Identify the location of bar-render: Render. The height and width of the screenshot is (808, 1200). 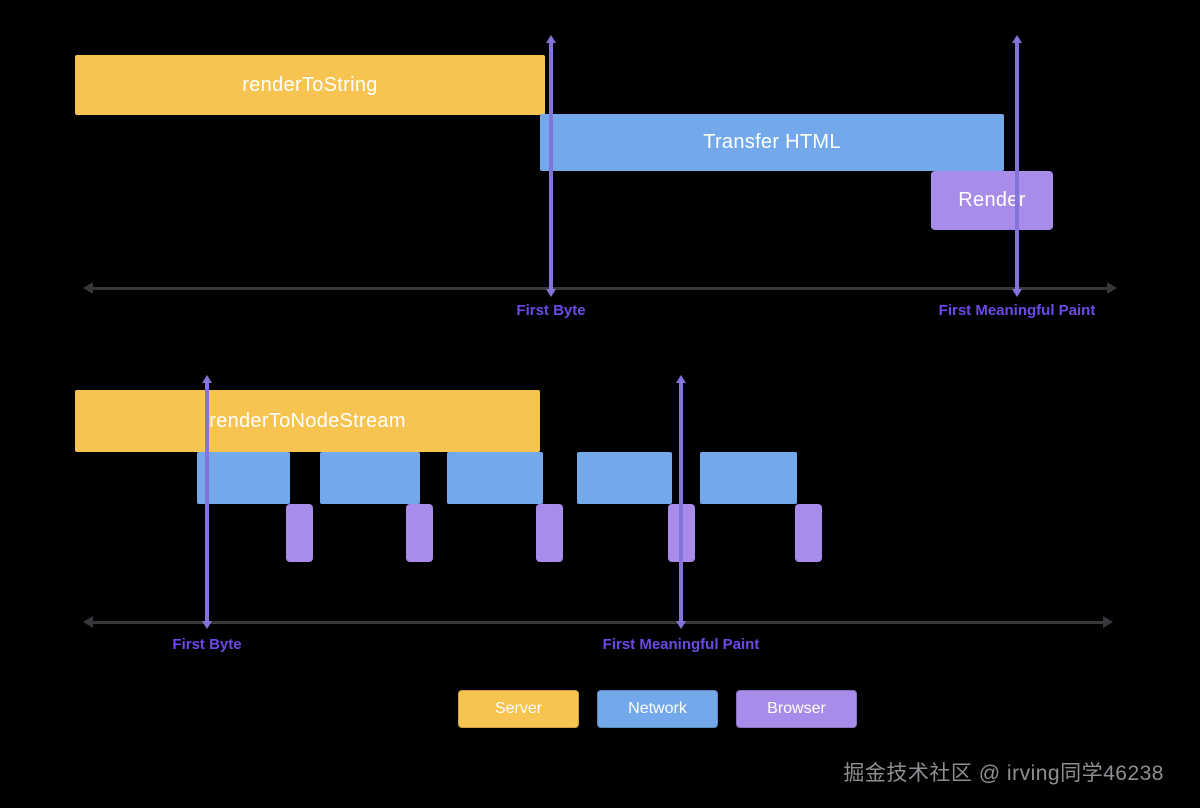
(992, 200).